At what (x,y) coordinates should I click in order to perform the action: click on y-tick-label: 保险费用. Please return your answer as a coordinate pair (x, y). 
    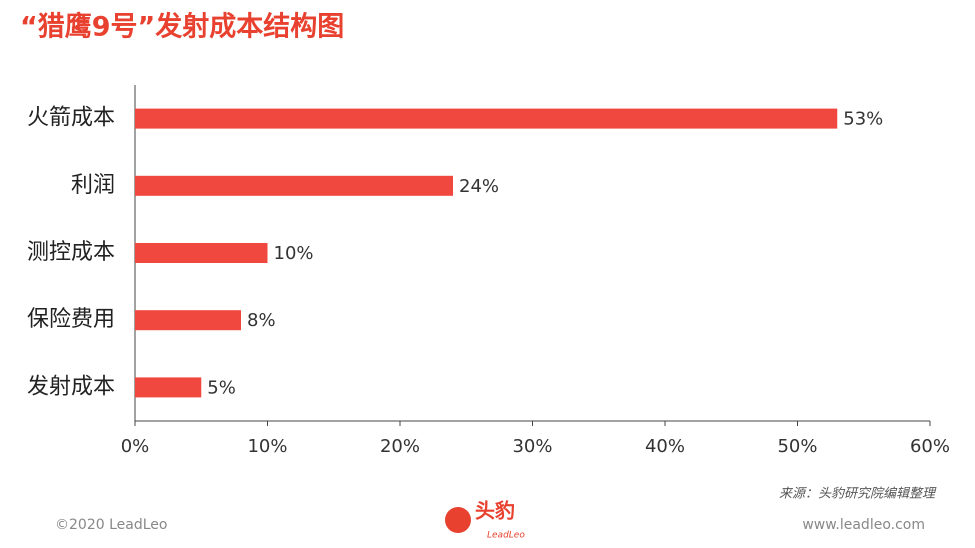
    Looking at the image, I should click on (71, 319).